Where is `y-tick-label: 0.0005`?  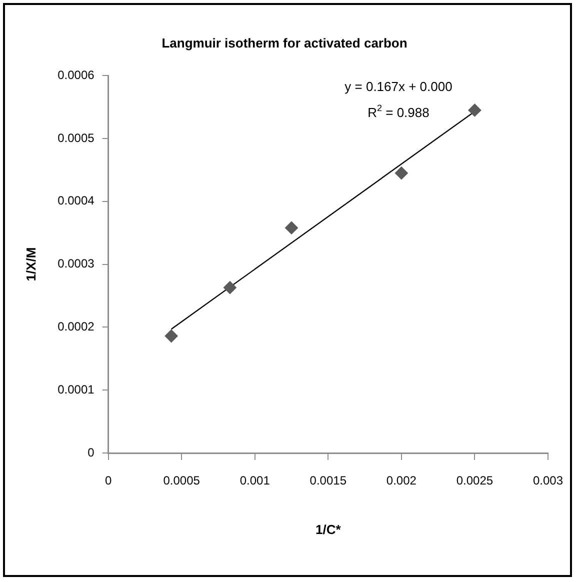 y-tick-label: 0.0005 is located at coordinates (76, 137).